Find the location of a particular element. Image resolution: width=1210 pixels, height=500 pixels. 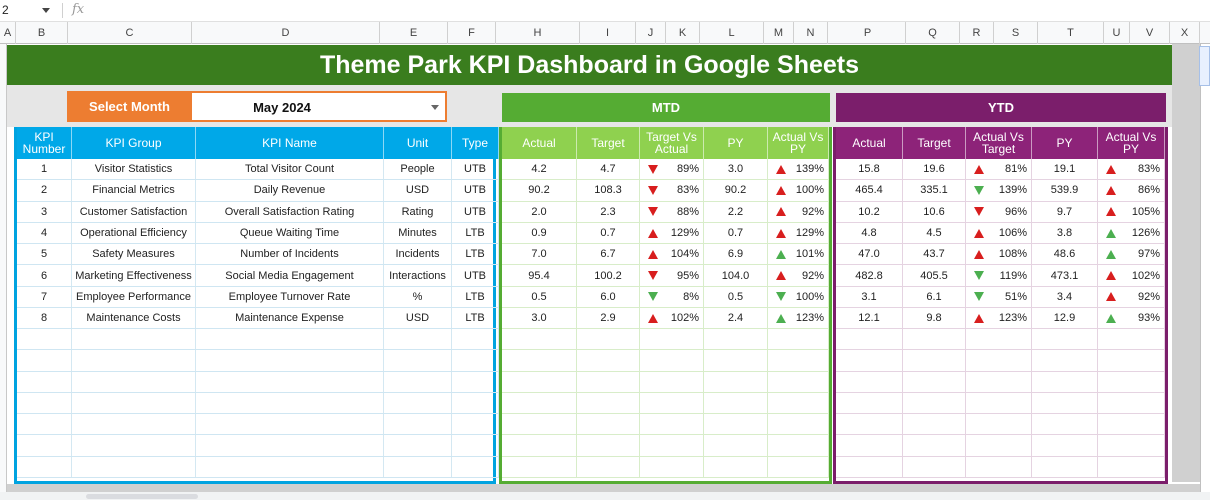

ytd-py-cell: 19.1 is located at coordinates (1065, 169).